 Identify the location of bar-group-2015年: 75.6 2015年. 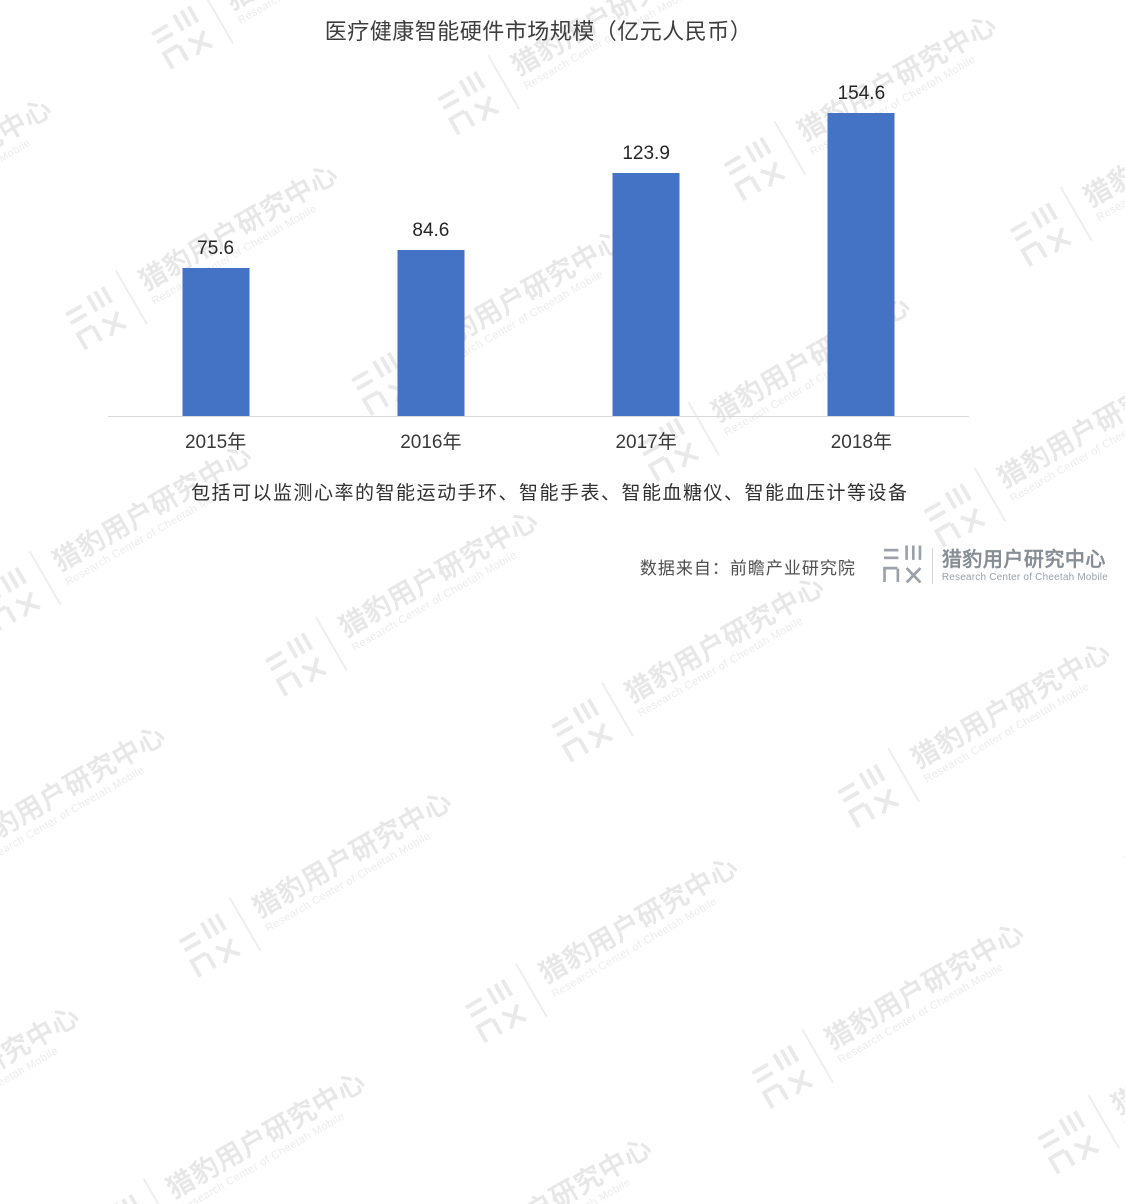
(215, 226).